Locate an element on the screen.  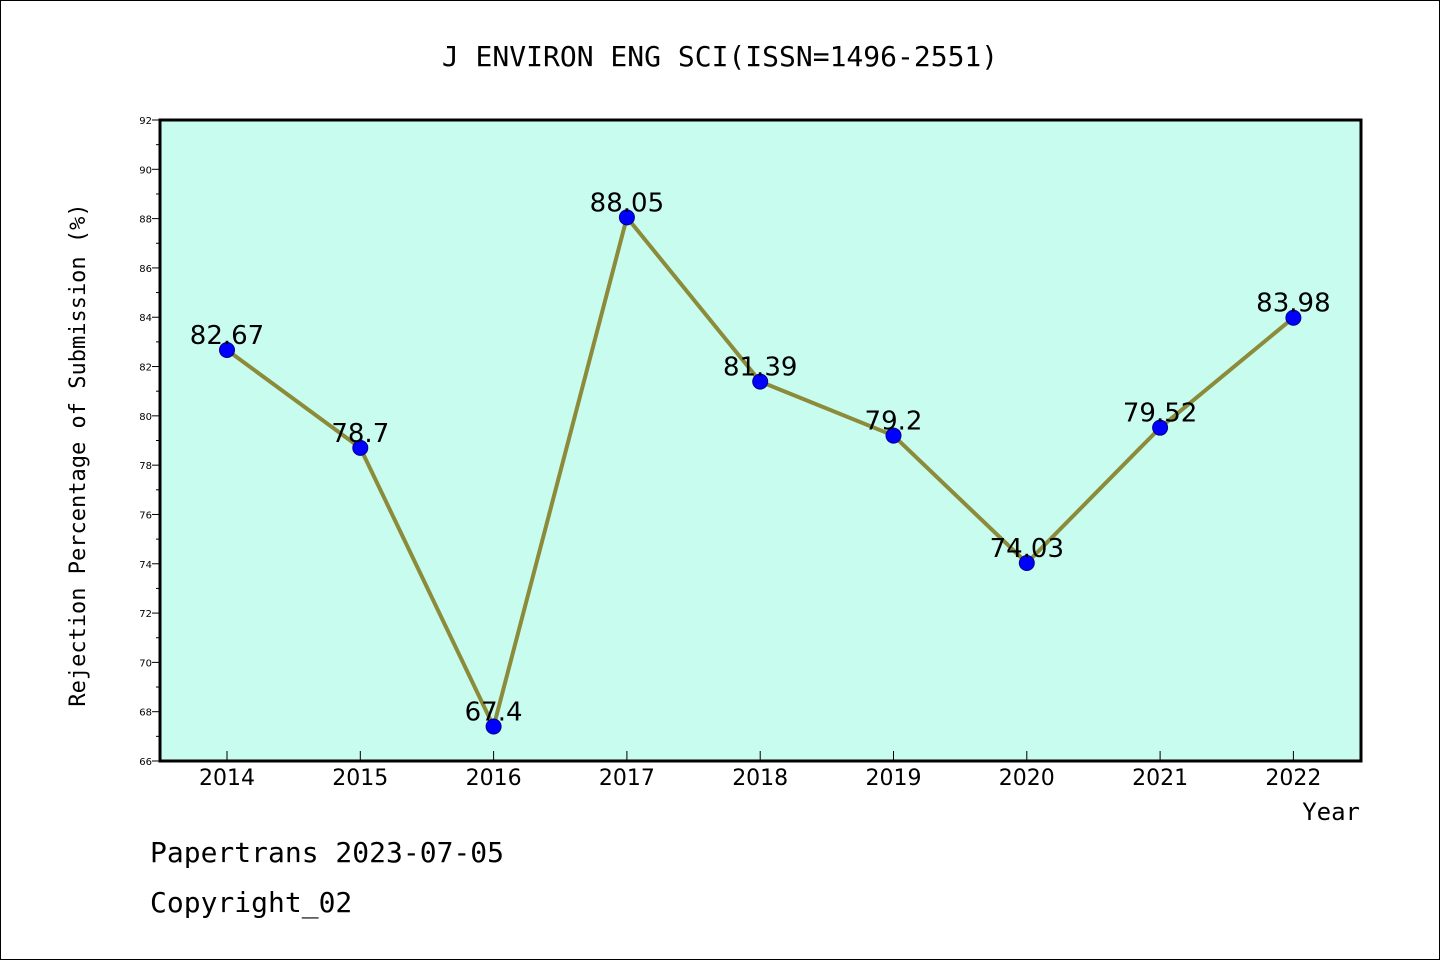
data-label-2018: 81.39 is located at coordinates (760, 368).